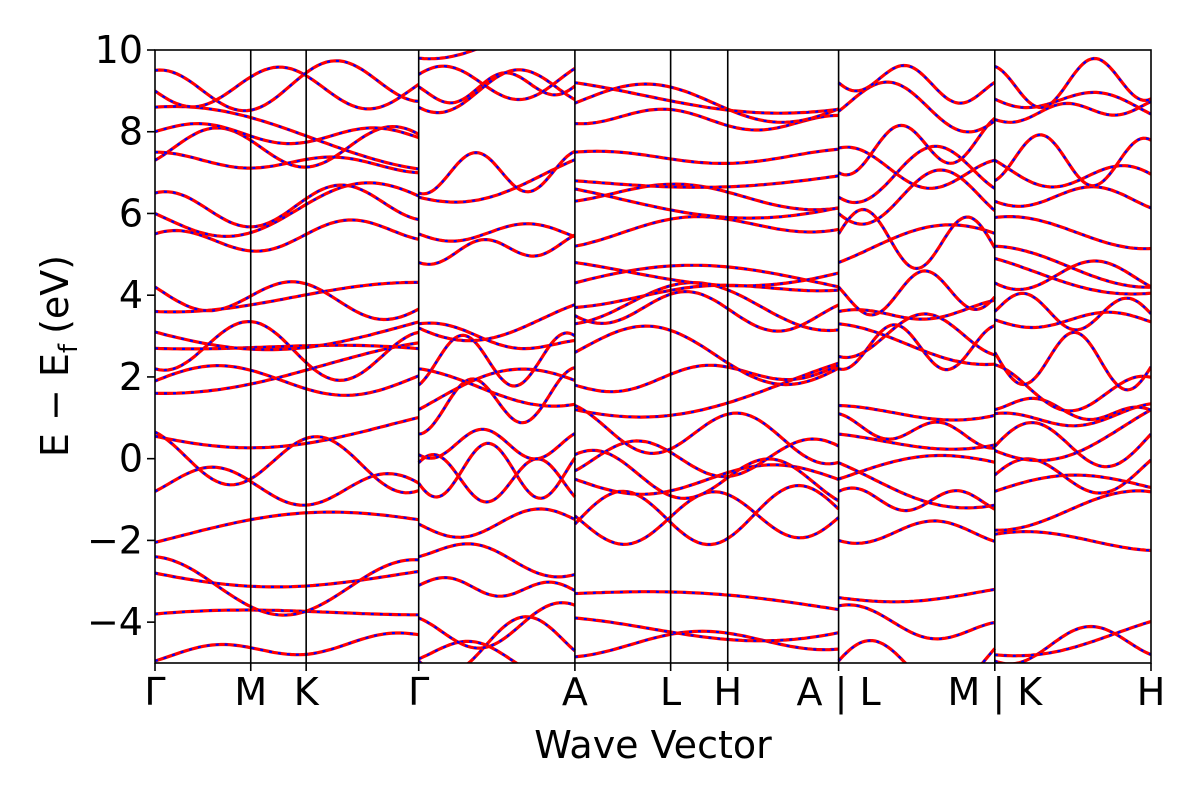 The height and width of the screenshot is (800, 1200). I want to click on x-tick-label: M, so click(250, 692).